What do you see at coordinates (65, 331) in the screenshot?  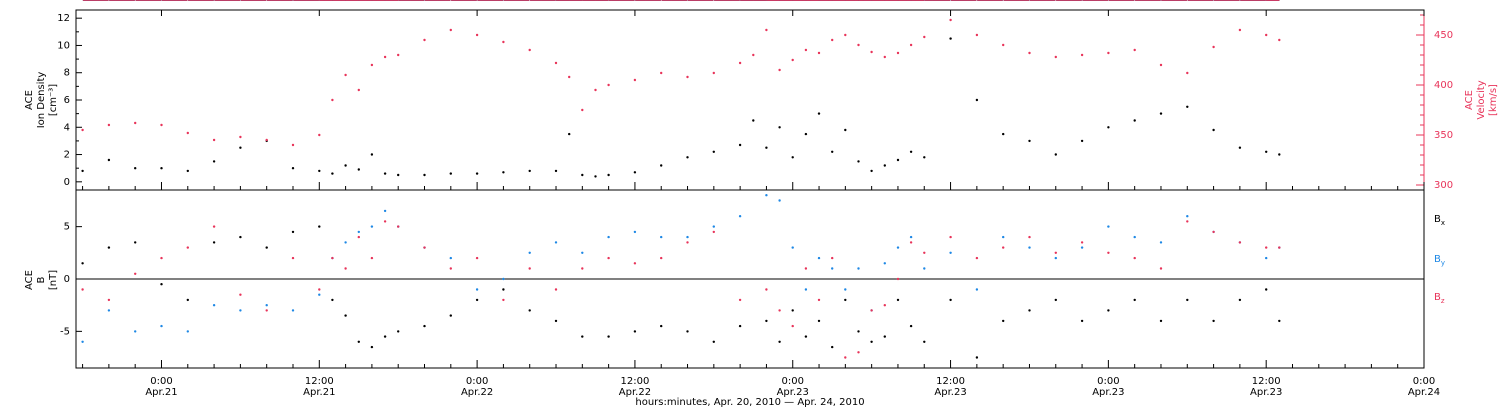 I see `b-tick-label-2: -5` at bounding box center [65, 331].